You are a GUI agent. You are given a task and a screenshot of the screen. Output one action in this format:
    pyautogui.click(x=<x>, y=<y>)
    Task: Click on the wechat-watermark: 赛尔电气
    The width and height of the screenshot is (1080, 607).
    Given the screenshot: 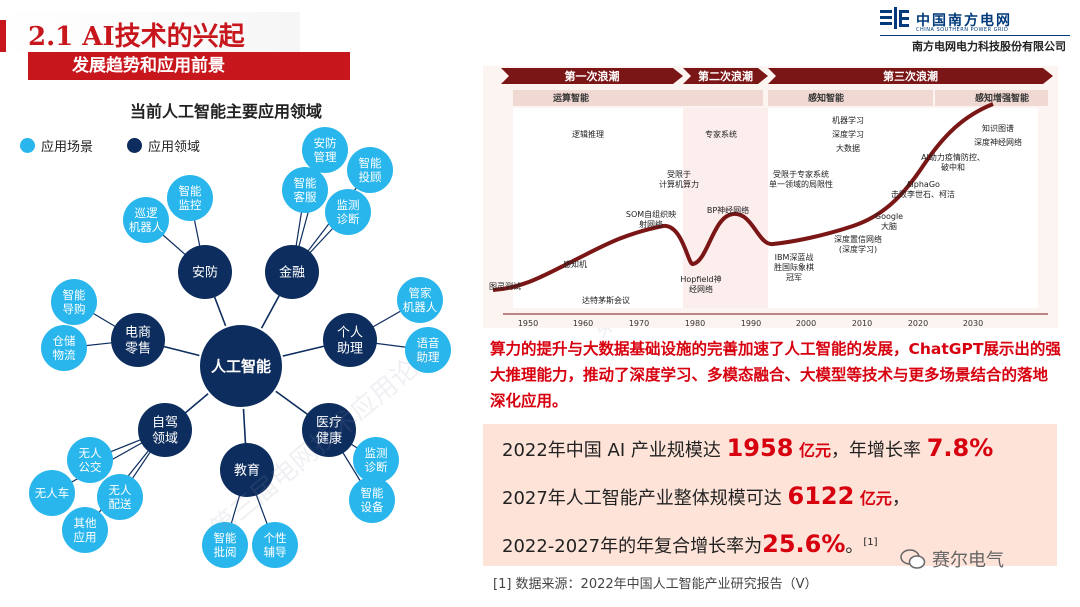 What is the action you would take?
    pyautogui.click(x=952, y=559)
    